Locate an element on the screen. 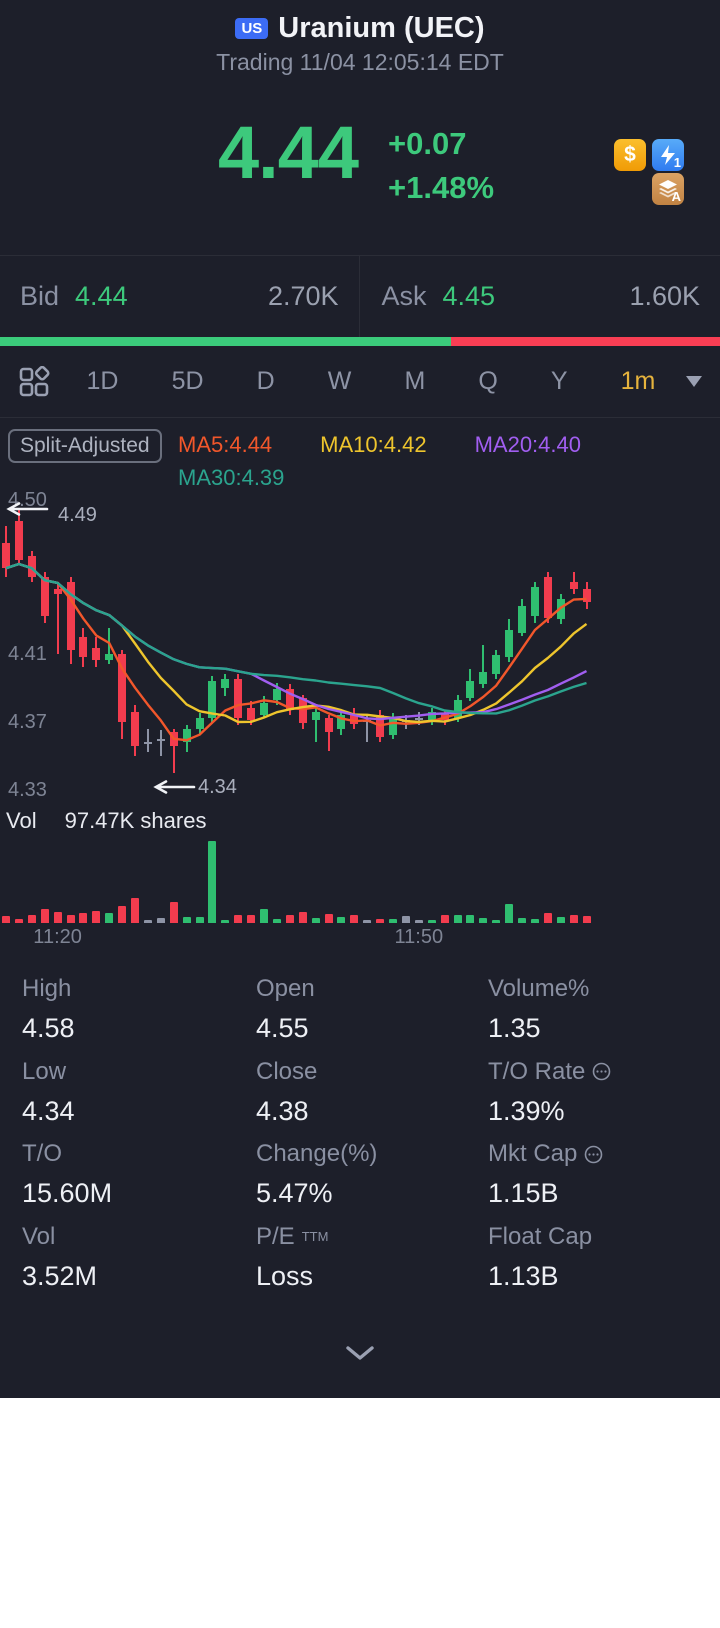 The width and height of the screenshot is (720, 1628). stat-label-text: Change(%) is located at coordinates (317, 1153).